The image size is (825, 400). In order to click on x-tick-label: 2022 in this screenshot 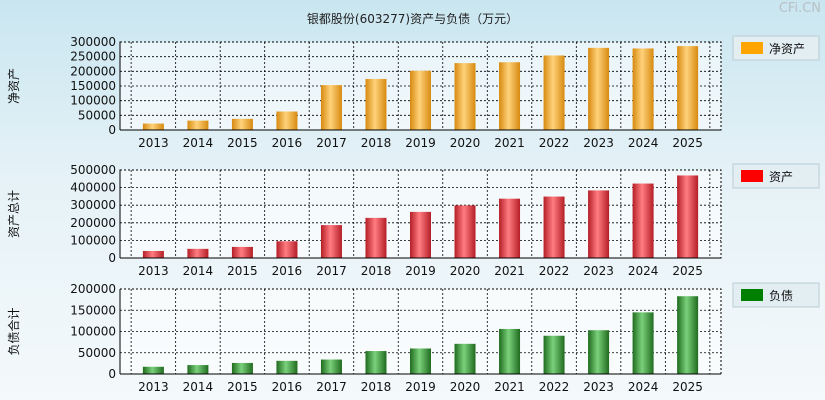, I will do `click(554, 387)`.